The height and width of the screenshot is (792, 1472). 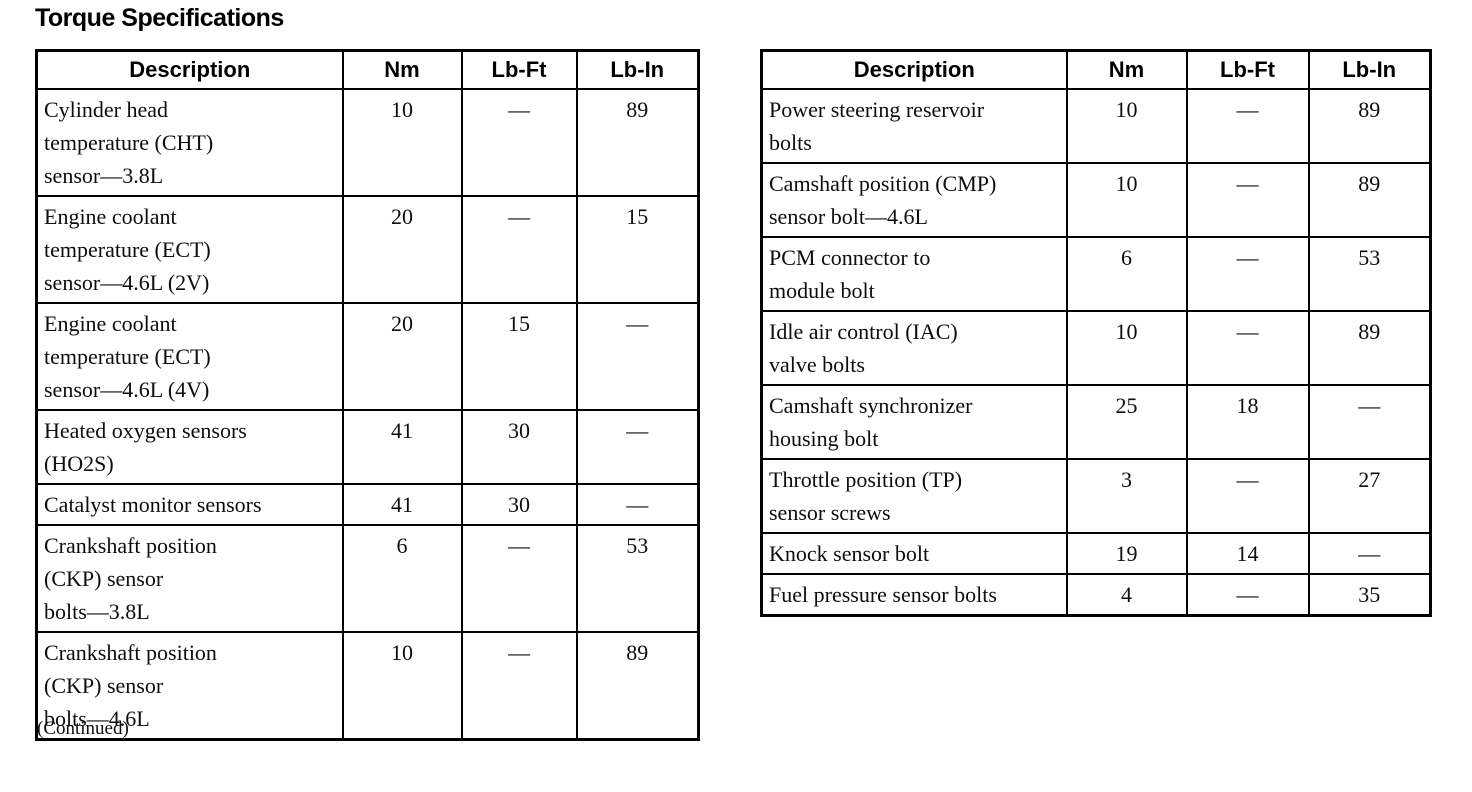 What do you see at coordinates (914, 126) in the screenshot?
I see `description-cell: Power steering reservoir bolts` at bounding box center [914, 126].